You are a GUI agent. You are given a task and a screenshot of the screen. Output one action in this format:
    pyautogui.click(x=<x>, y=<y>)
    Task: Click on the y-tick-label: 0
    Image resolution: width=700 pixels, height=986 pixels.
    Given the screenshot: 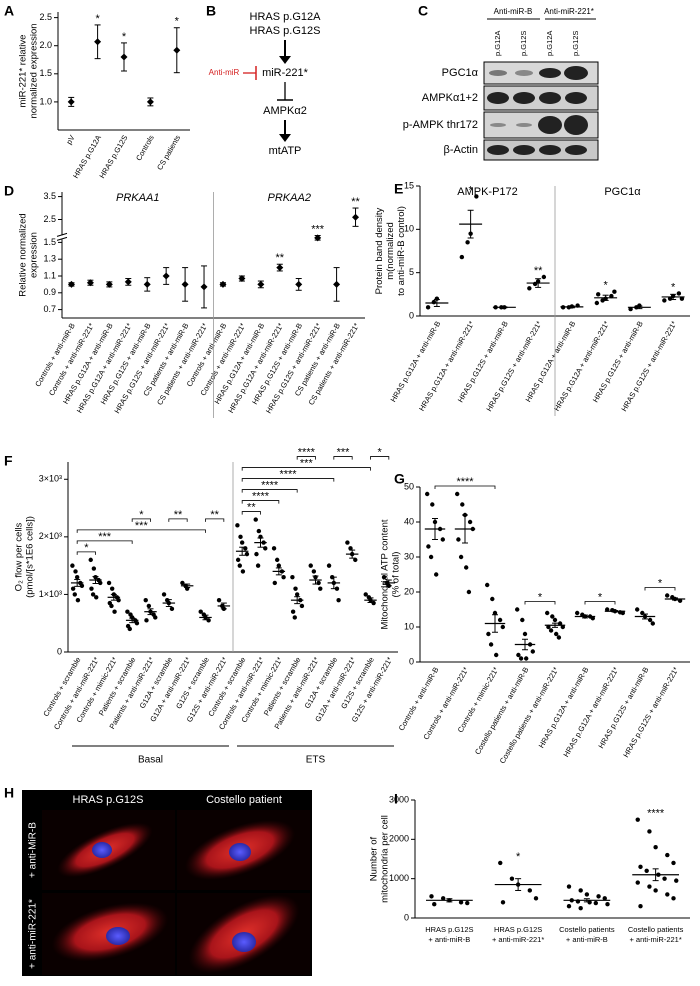 What is the action you would take?
    pyautogui.click(x=59, y=651)
    